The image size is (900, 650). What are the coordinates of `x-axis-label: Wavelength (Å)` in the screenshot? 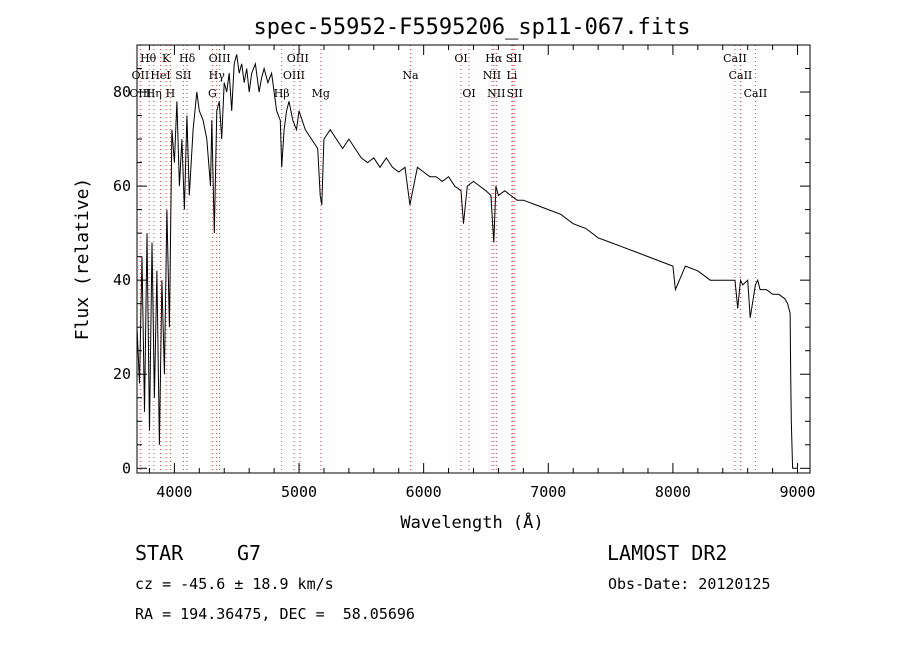 It's located at (471, 522).